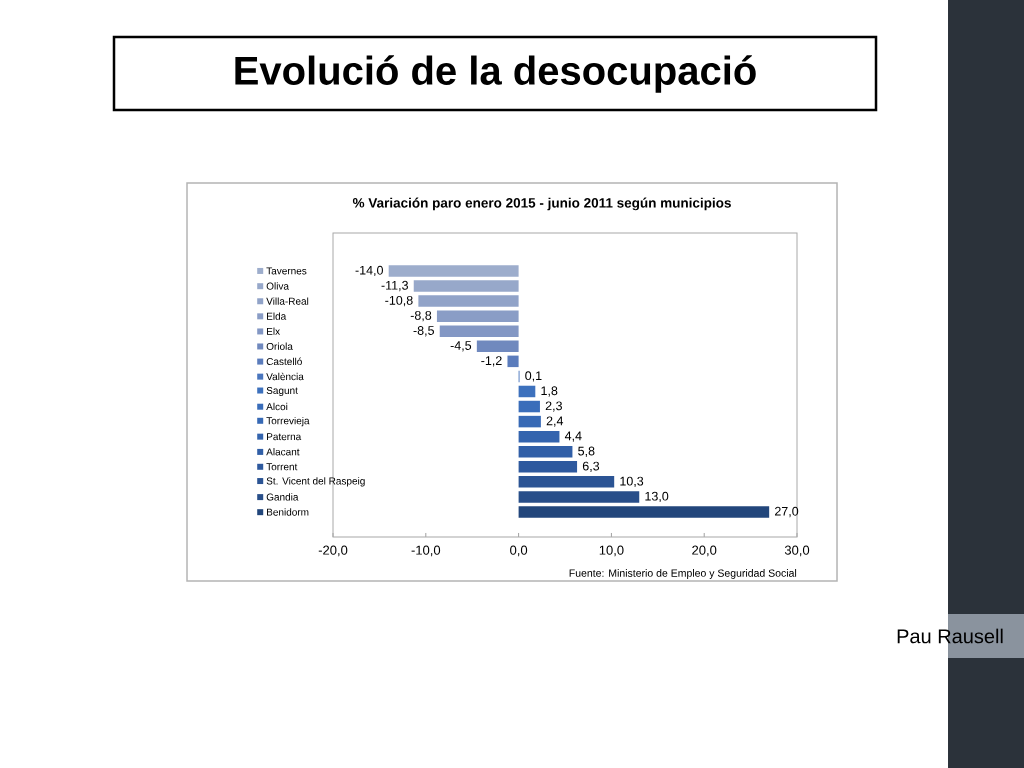 The image size is (1024, 768). I want to click on data-label: 6,3, so click(591, 466).